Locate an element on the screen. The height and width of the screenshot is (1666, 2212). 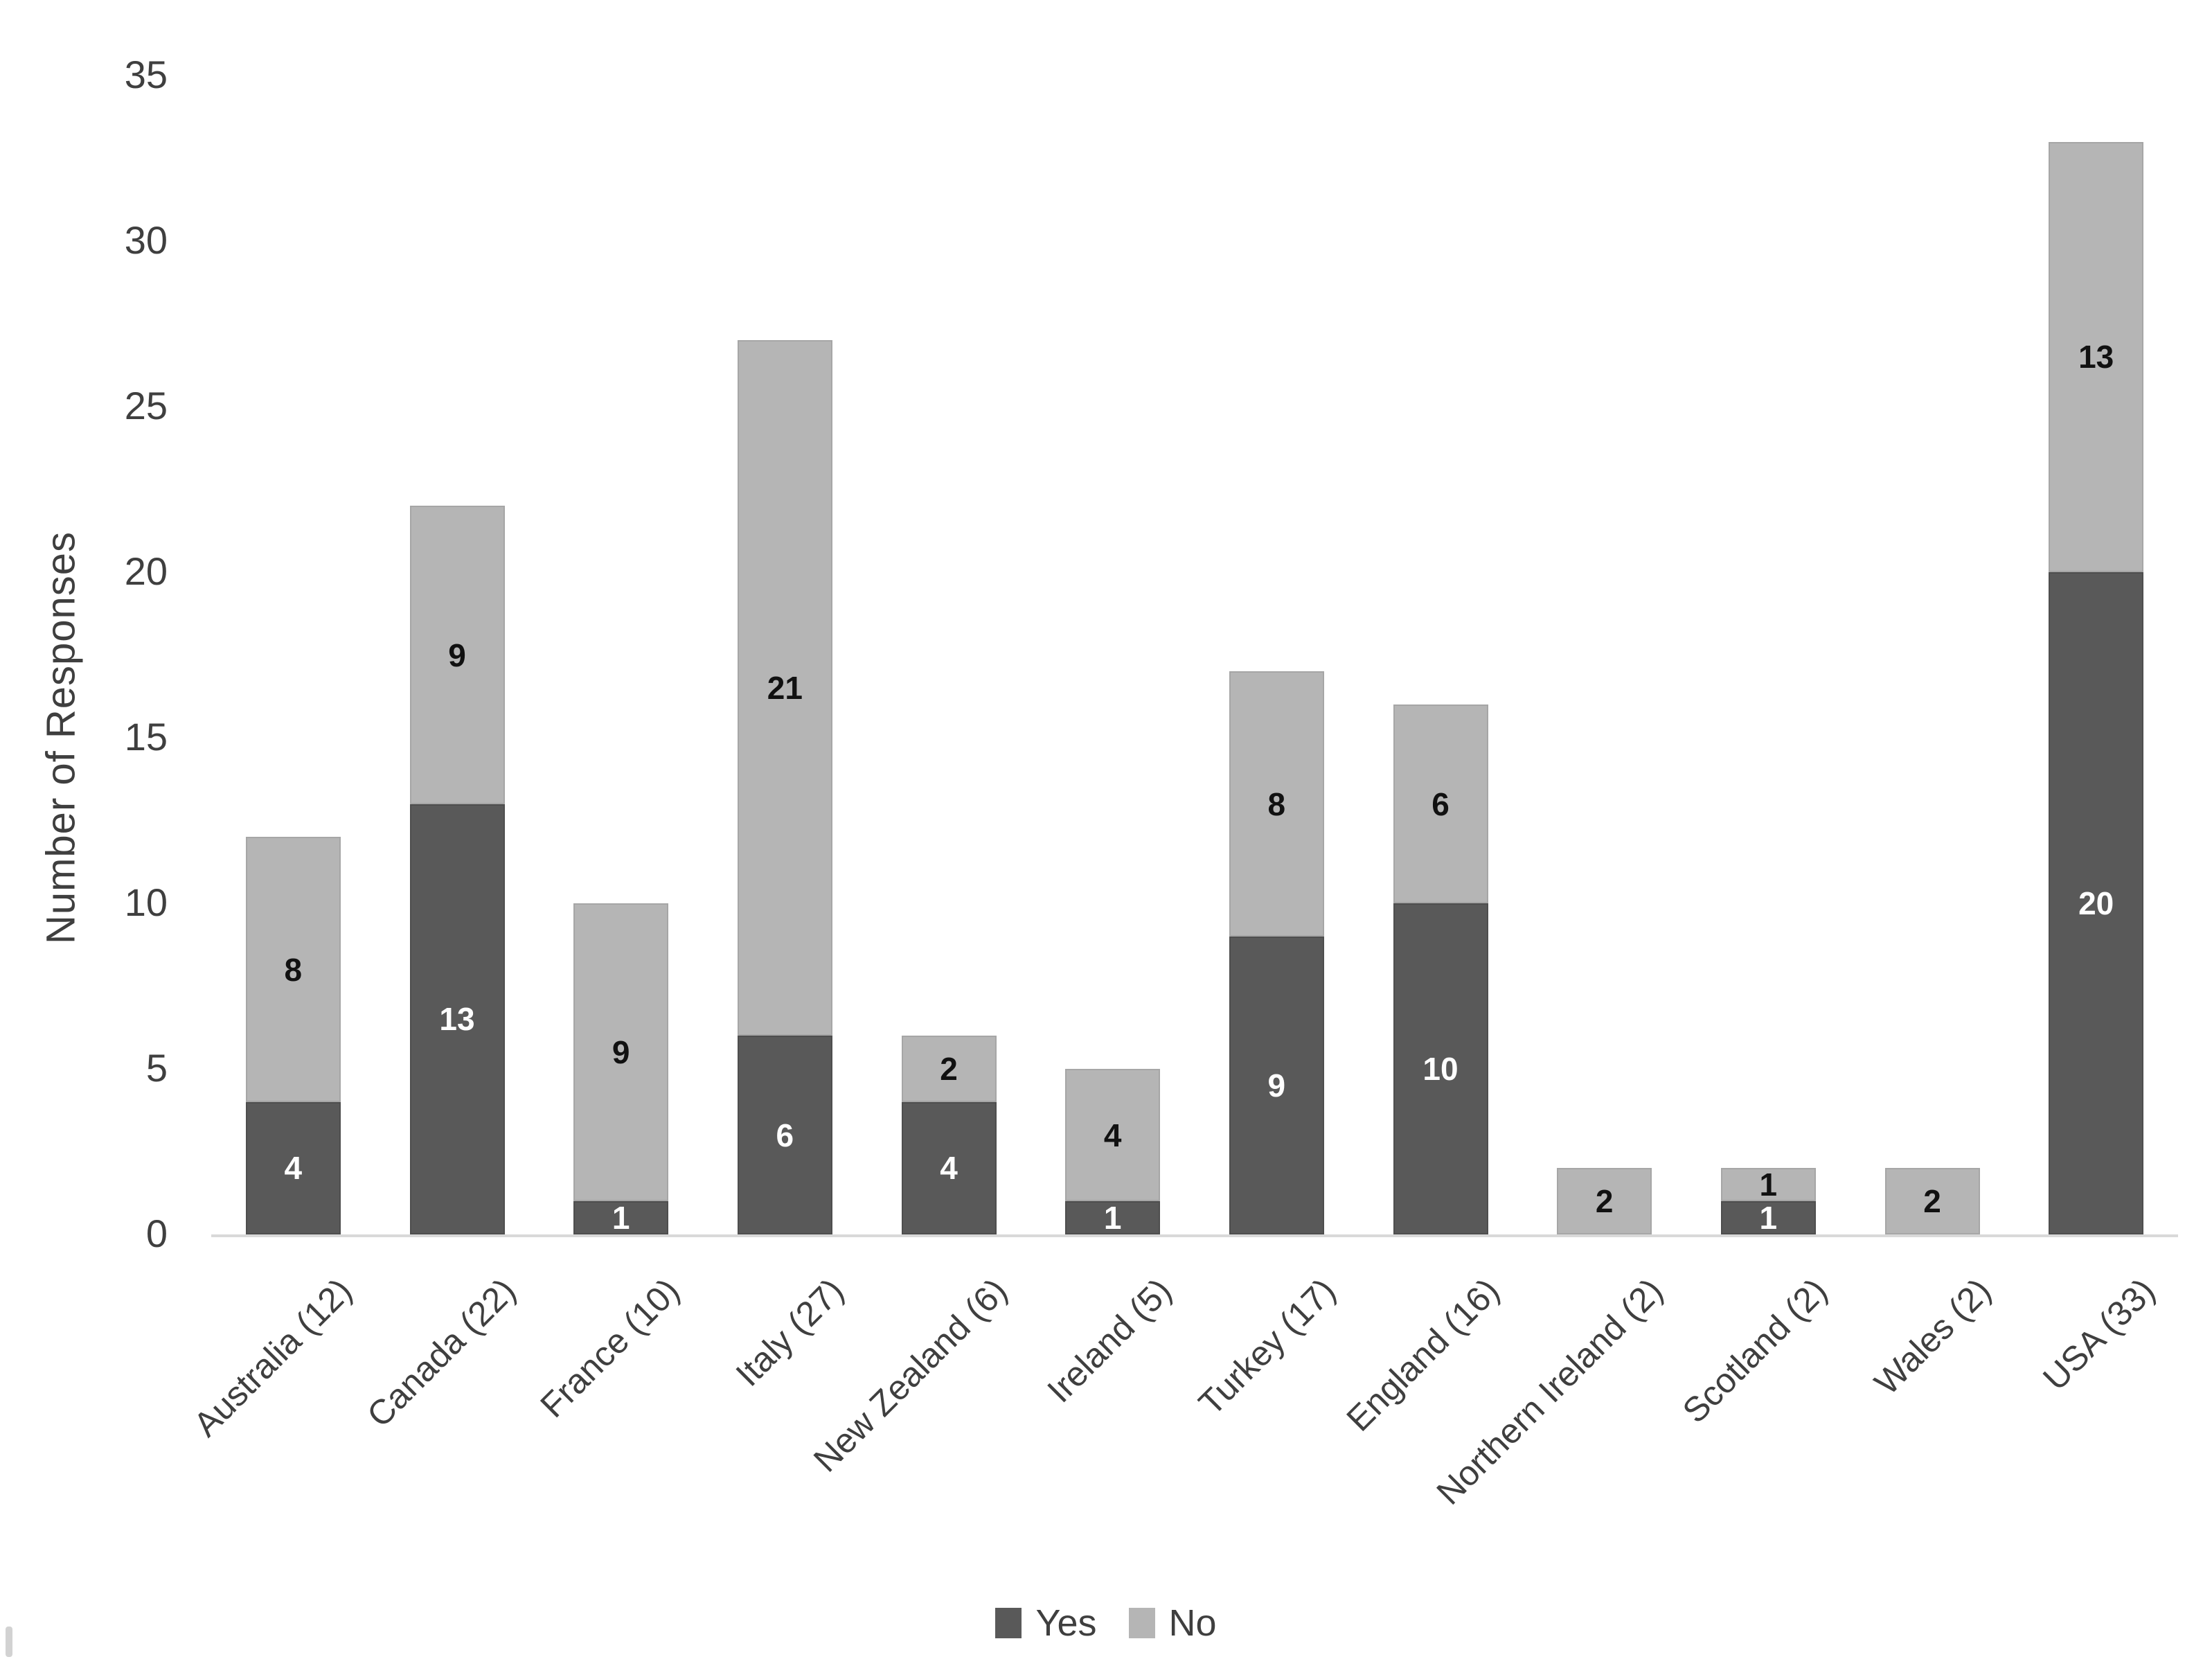
data-label-yes-italy-27: 6 is located at coordinates (785, 1135).